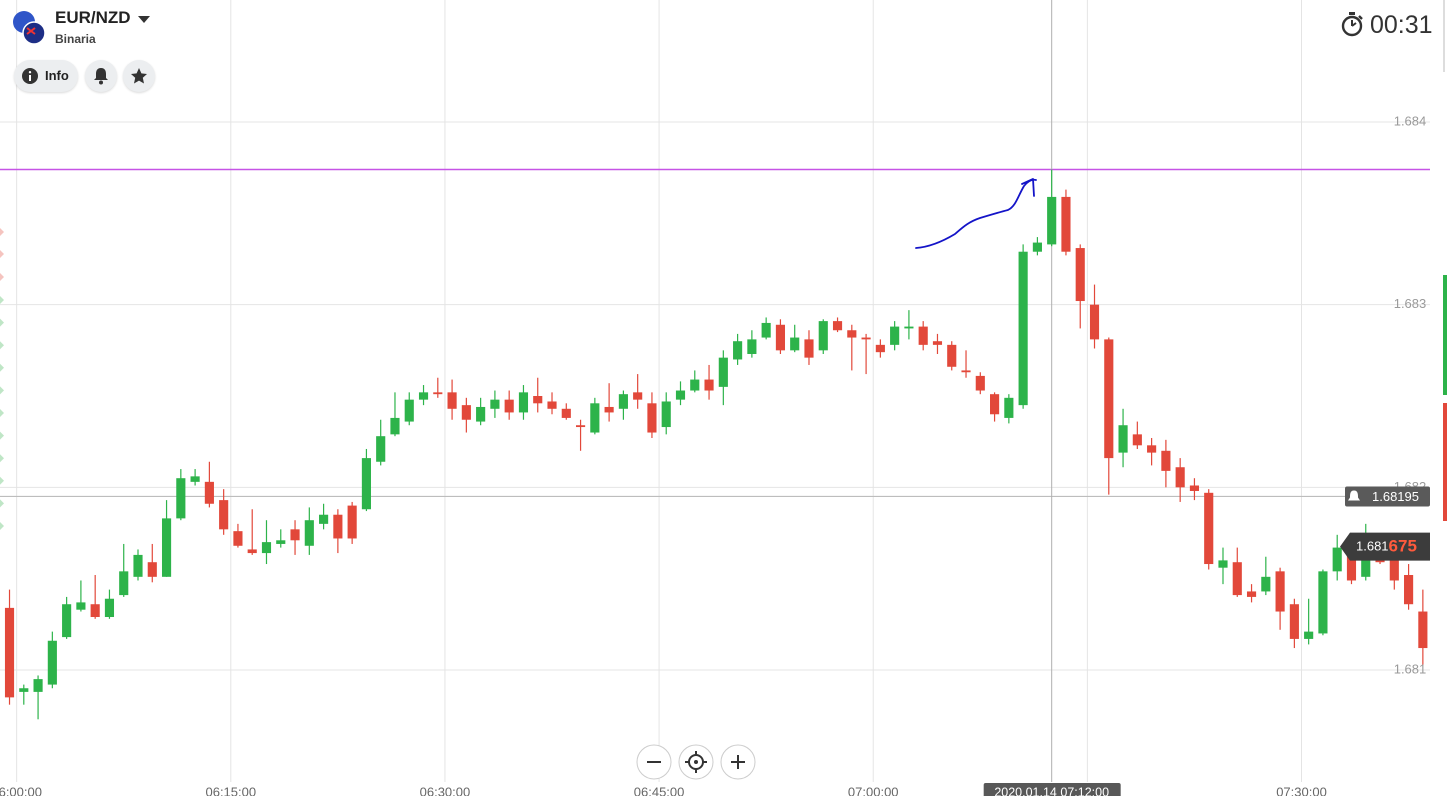  I want to click on asset-dropdown, so click(144, 19).